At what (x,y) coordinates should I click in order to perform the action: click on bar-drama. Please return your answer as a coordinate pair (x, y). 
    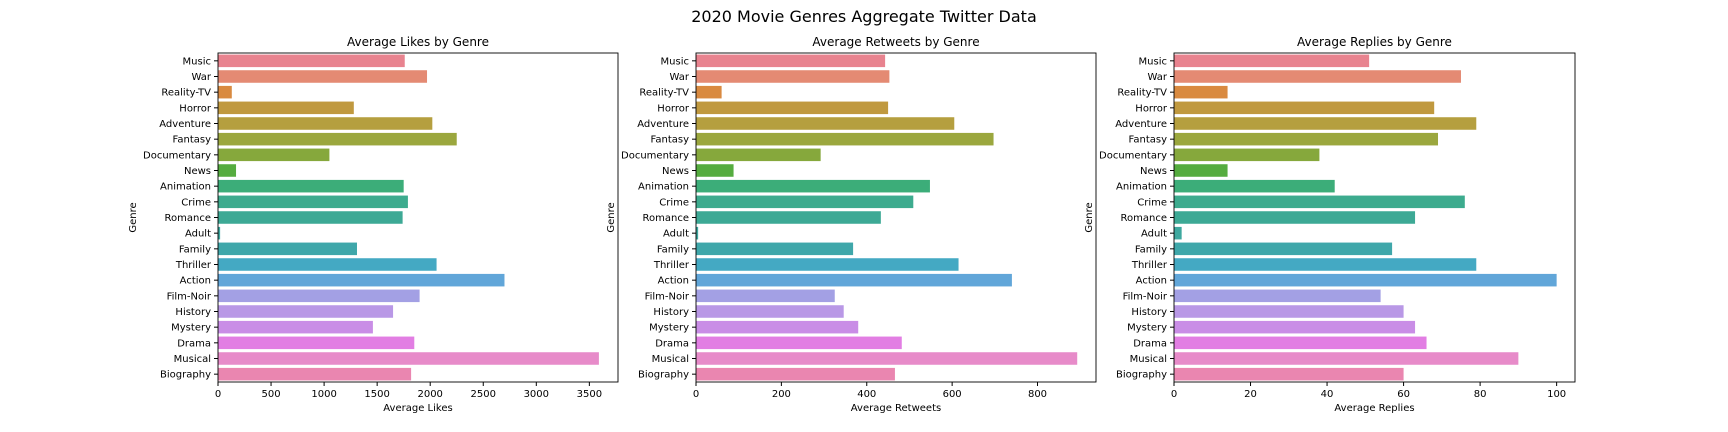
    Looking at the image, I should click on (799, 343).